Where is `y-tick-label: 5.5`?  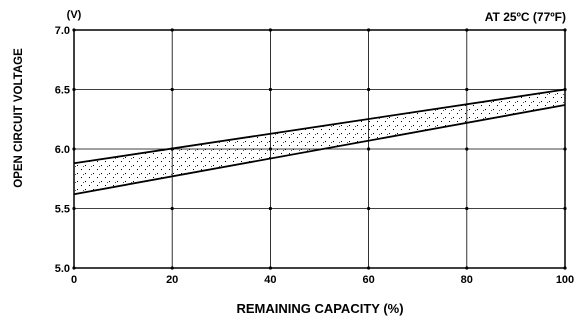 y-tick-label: 5.5 is located at coordinates (62, 210).